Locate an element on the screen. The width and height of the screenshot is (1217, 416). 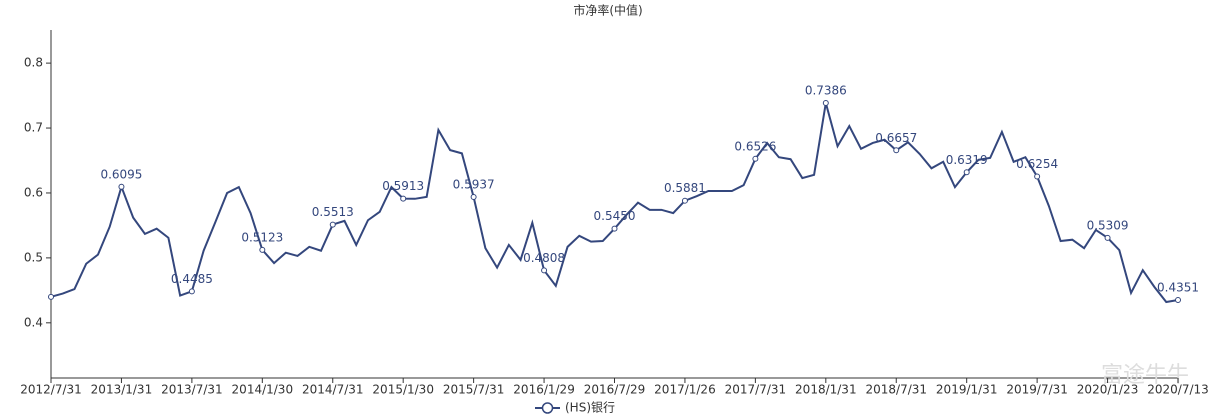
data-label: 0.6657 is located at coordinates (896, 138).